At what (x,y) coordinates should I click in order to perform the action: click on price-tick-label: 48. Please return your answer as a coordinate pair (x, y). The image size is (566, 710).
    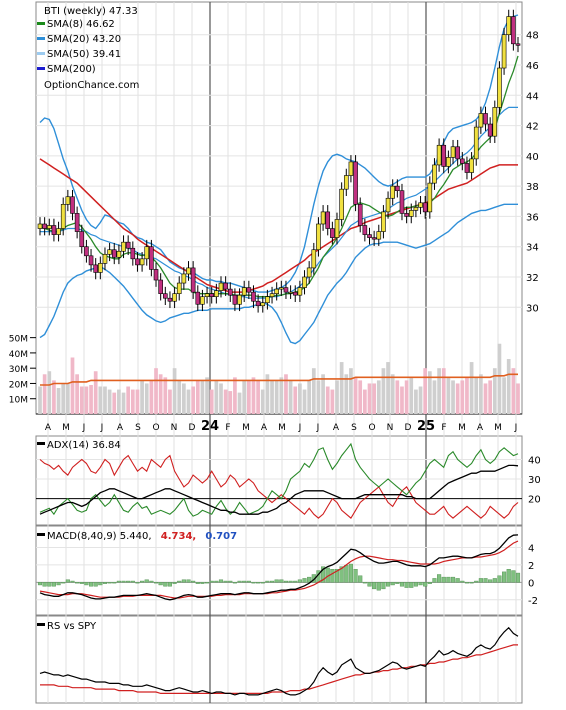
    Looking at the image, I should click on (532, 36).